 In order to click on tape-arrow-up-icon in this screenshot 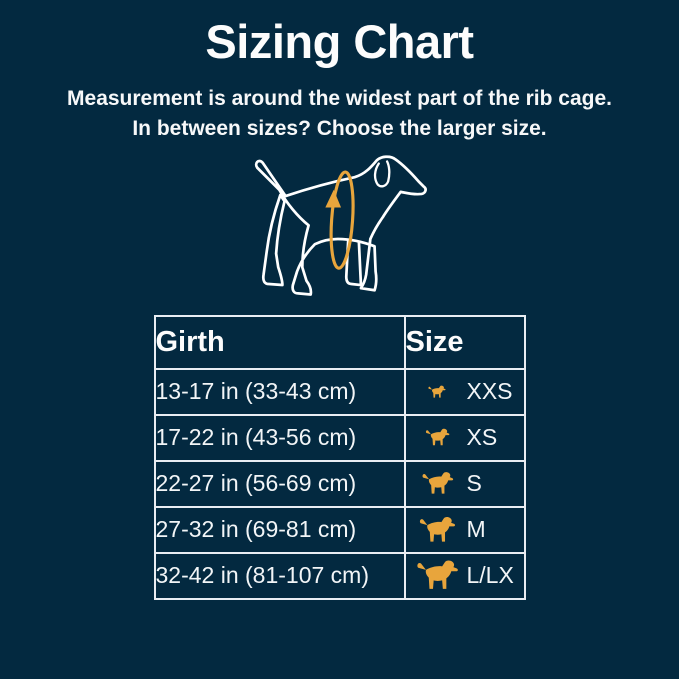, I will do `click(332, 198)`.